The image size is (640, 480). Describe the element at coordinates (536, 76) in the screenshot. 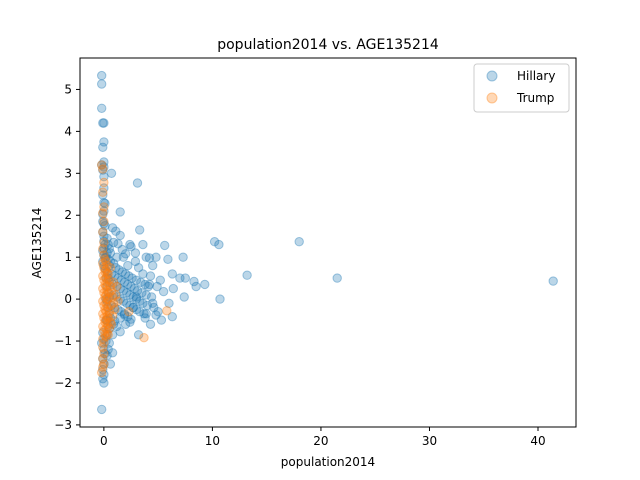

I see `legend-label-hillary: Hillary` at that location.